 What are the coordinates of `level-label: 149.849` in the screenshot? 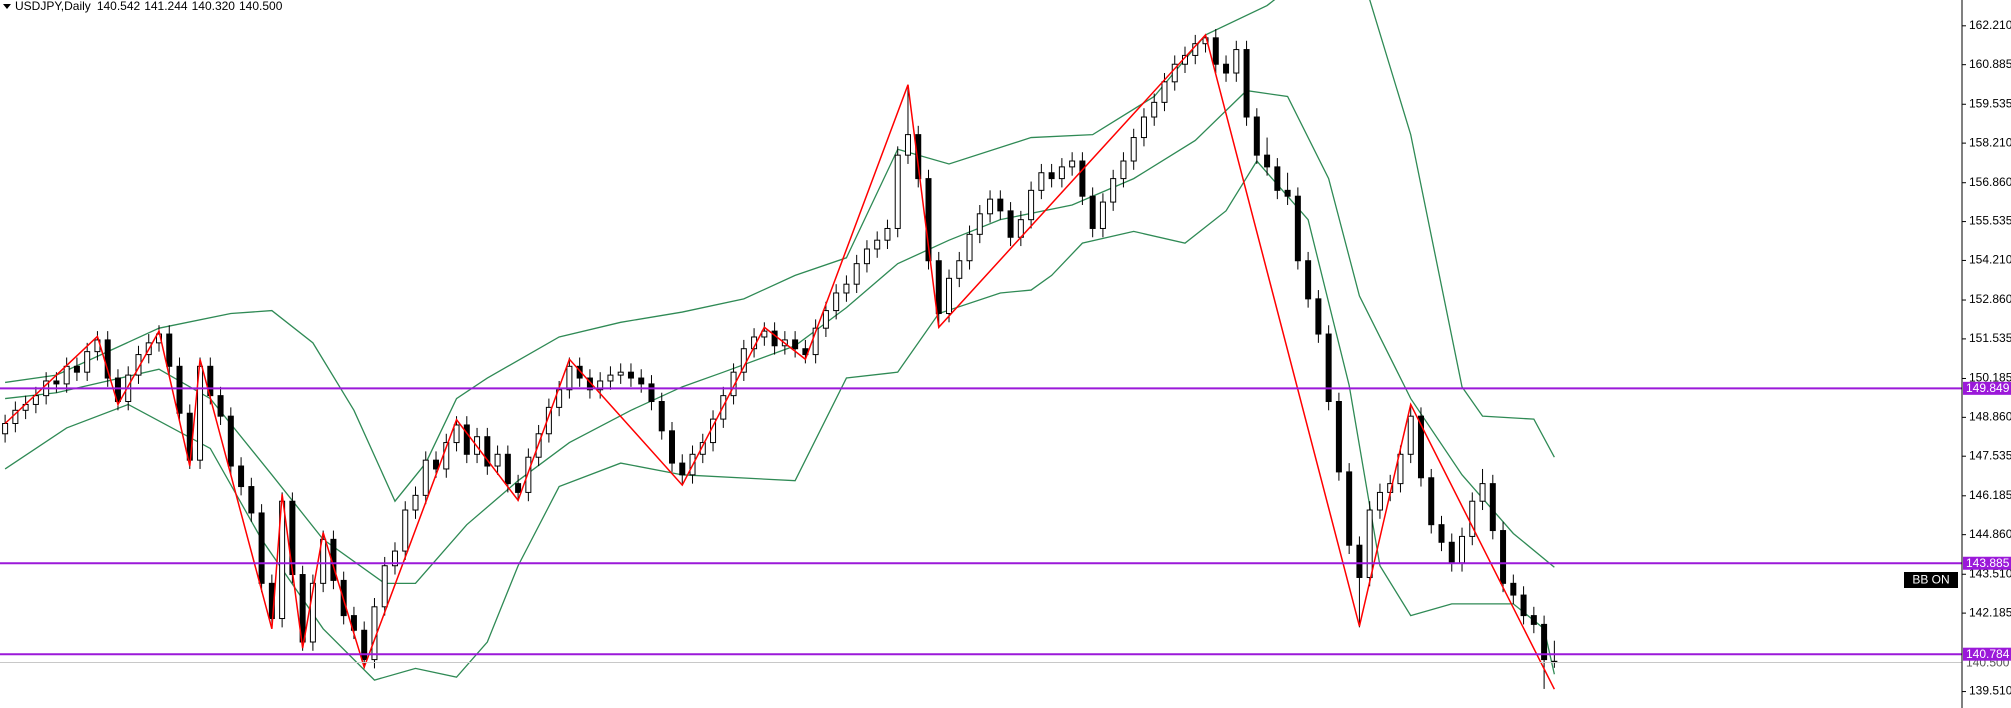 It's located at (1988, 388).